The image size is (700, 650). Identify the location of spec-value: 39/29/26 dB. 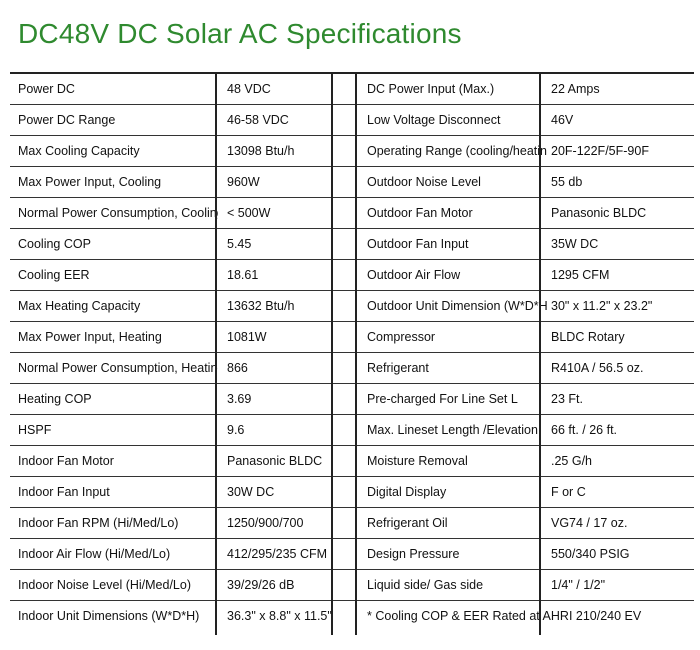
(261, 585).